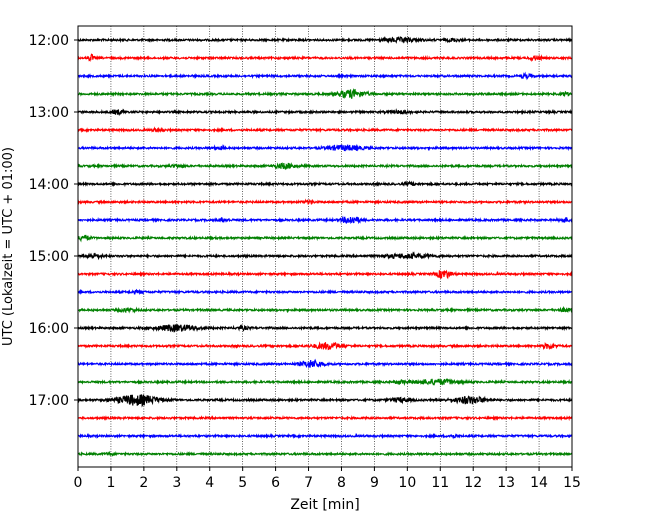  What do you see at coordinates (53, 221) in the screenshot?
I see `y-axis: 12:00 13:00 14:00 15:00 16:00 17:00` at bounding box center [53, 221].